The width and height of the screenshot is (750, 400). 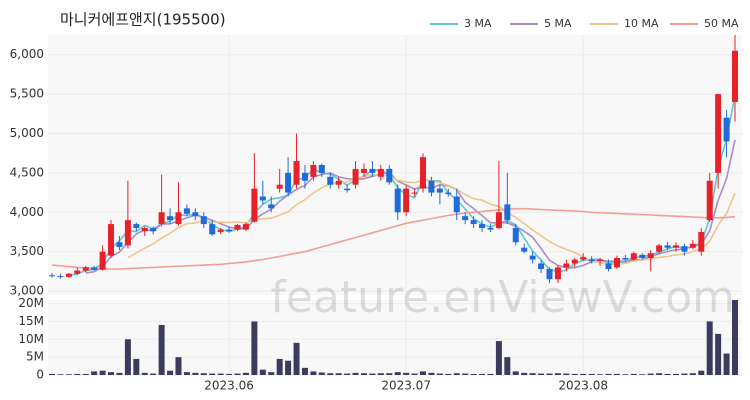 What do you see at coordinates (583, 386) in the screenshot?
I see `x-tick-label: 2023.08` at bounding box center [583, 386].